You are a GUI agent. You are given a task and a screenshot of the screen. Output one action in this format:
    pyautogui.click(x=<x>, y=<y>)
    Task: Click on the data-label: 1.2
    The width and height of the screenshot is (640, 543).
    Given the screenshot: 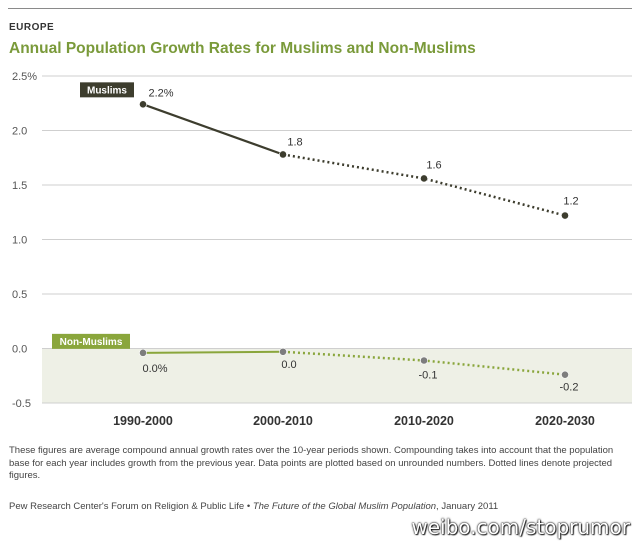 What is the action you would take?
    pyautogui.click(x=570, y=202)
    